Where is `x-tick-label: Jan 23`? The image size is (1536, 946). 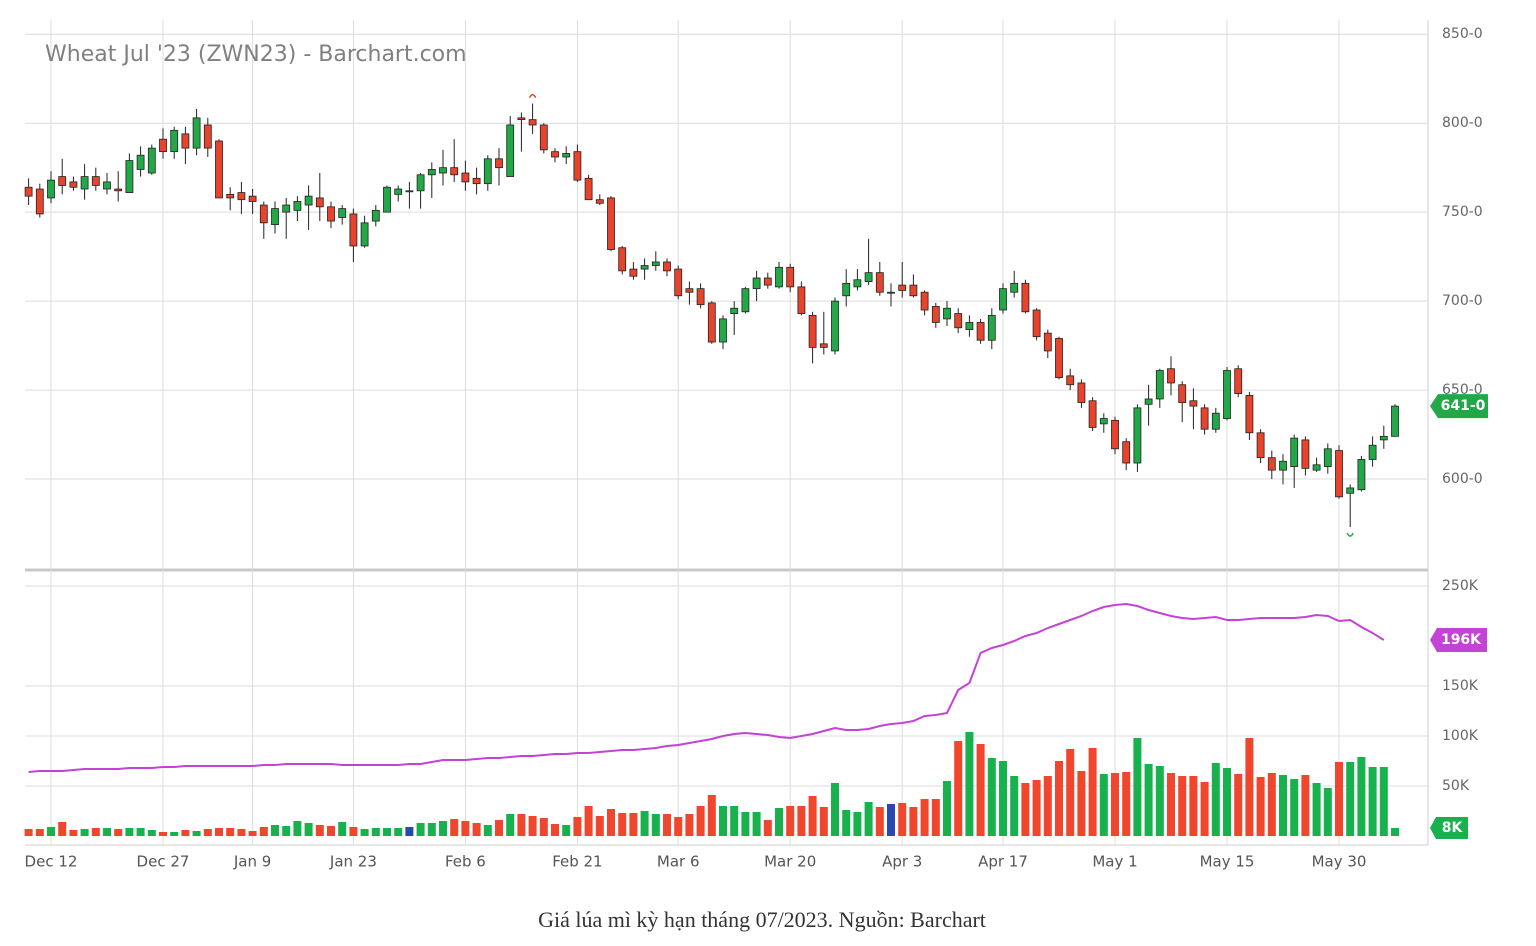 x-tick-label: Jan 23 is located at coordinates (353, 862).